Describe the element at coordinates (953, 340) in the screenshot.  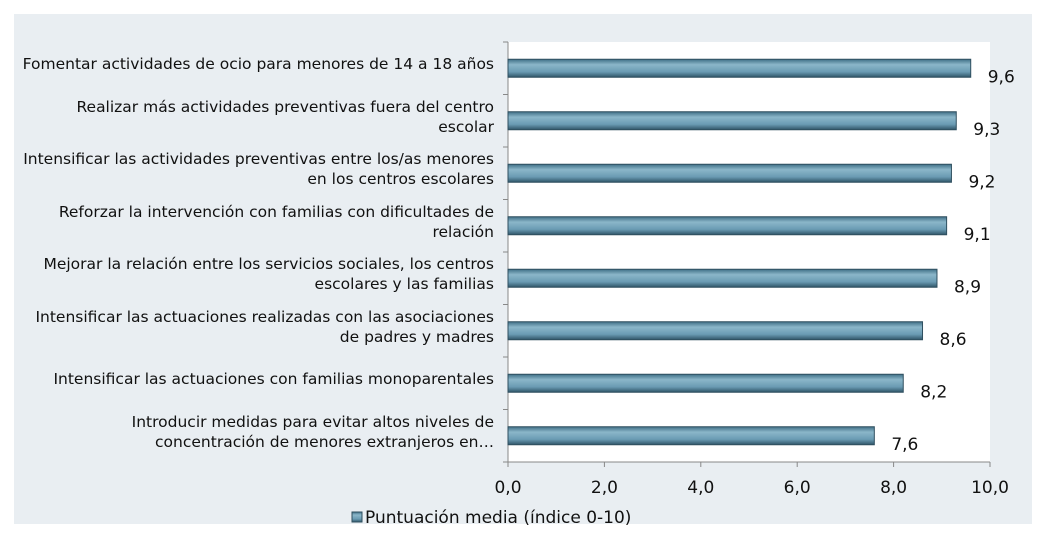
I see `value-label: 8,6` at that location.